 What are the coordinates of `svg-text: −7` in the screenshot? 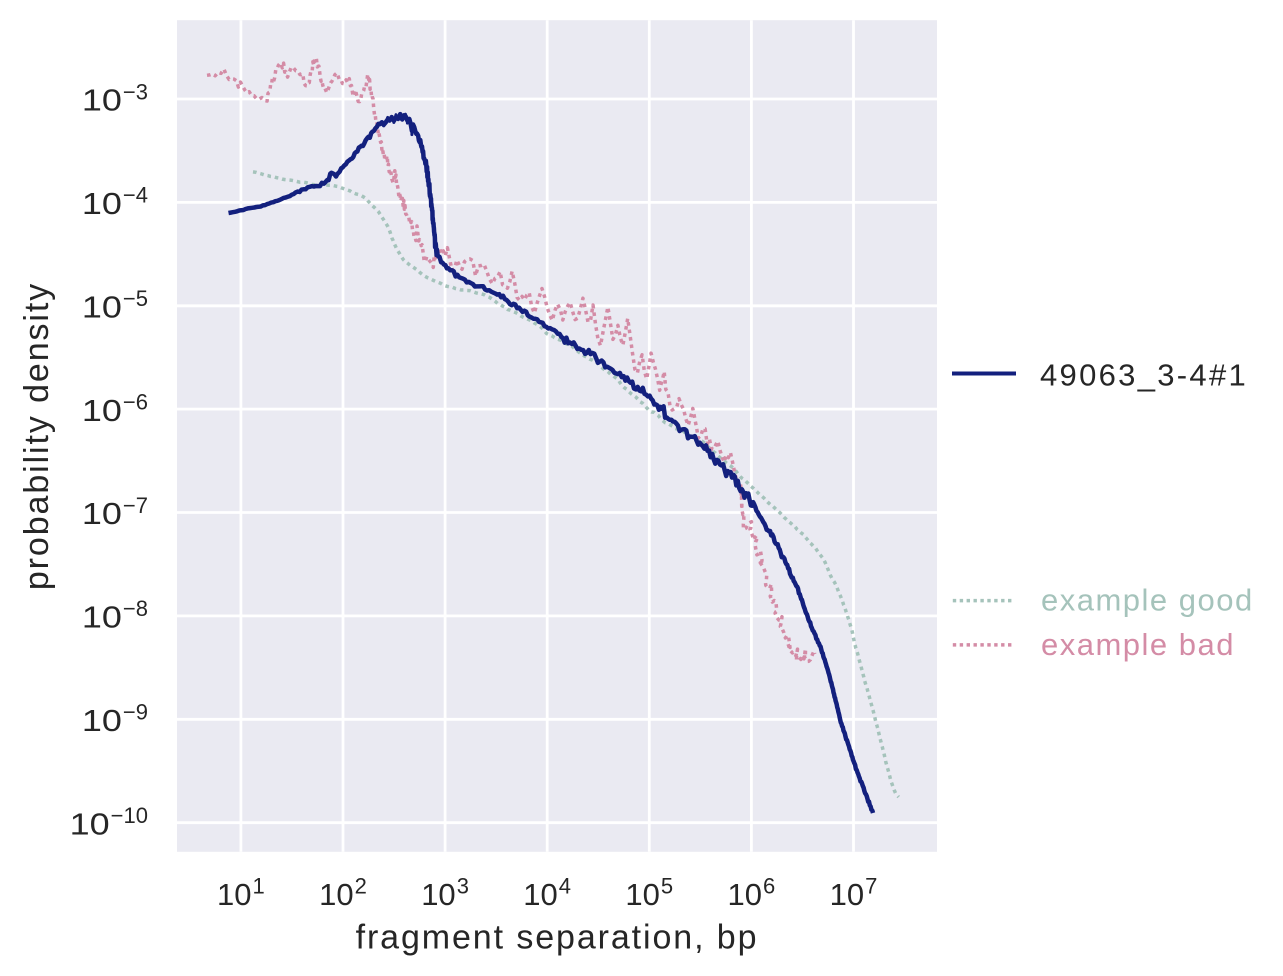 It's located at (135, 505).